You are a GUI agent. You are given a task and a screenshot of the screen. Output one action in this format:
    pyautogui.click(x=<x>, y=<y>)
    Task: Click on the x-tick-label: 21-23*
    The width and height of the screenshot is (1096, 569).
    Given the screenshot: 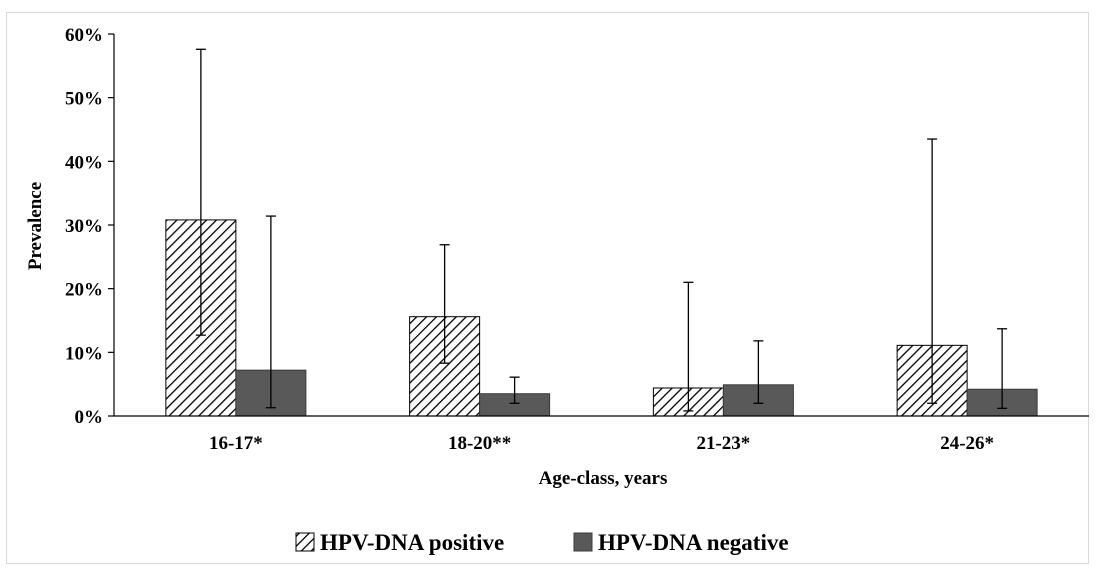 What is the action you would take?
    pyautogui.click(x=723, y=443)
    